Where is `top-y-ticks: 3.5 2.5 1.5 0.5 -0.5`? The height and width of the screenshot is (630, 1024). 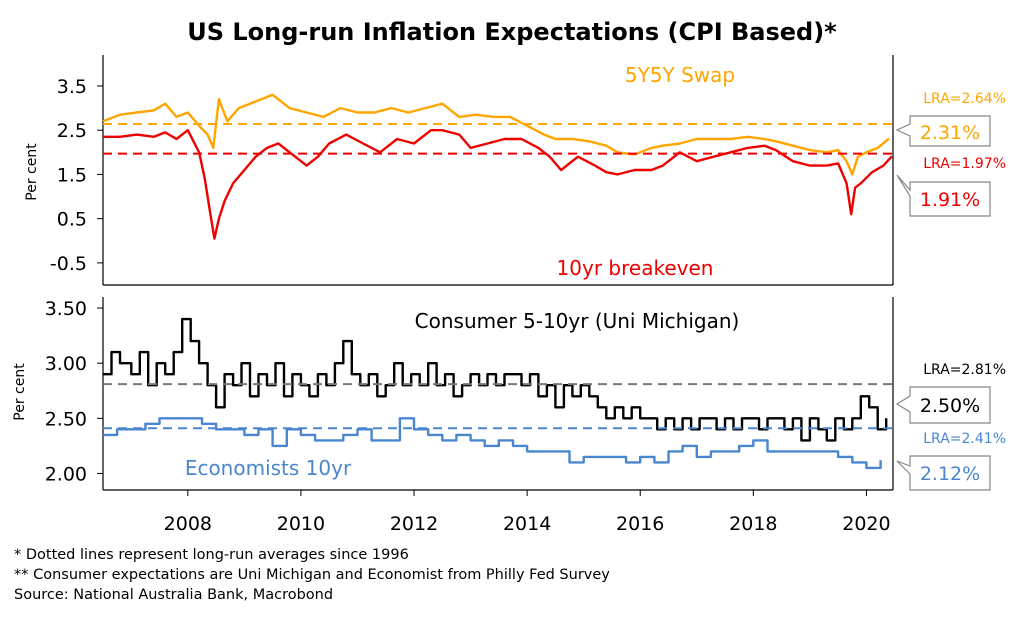 top-y-ticks: 3.5 2.5 1.5 0.5 -0.5 is located at coordinates (76, 175).